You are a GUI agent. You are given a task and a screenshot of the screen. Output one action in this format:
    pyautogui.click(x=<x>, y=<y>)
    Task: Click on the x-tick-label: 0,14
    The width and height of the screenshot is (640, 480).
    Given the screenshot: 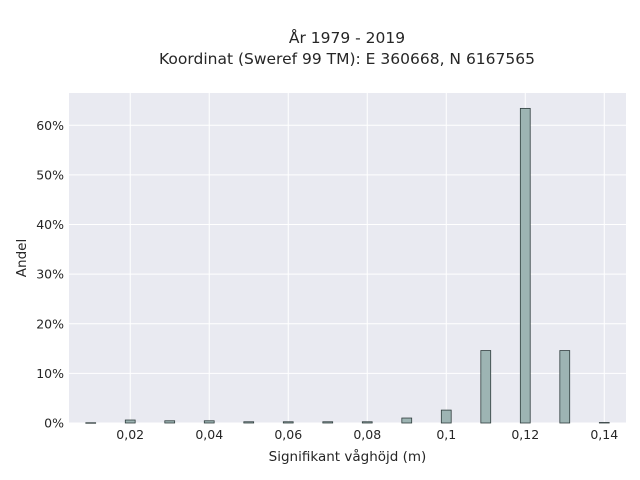 What is the action you would take?
    pyautogui.click(x=604, y=434)
    